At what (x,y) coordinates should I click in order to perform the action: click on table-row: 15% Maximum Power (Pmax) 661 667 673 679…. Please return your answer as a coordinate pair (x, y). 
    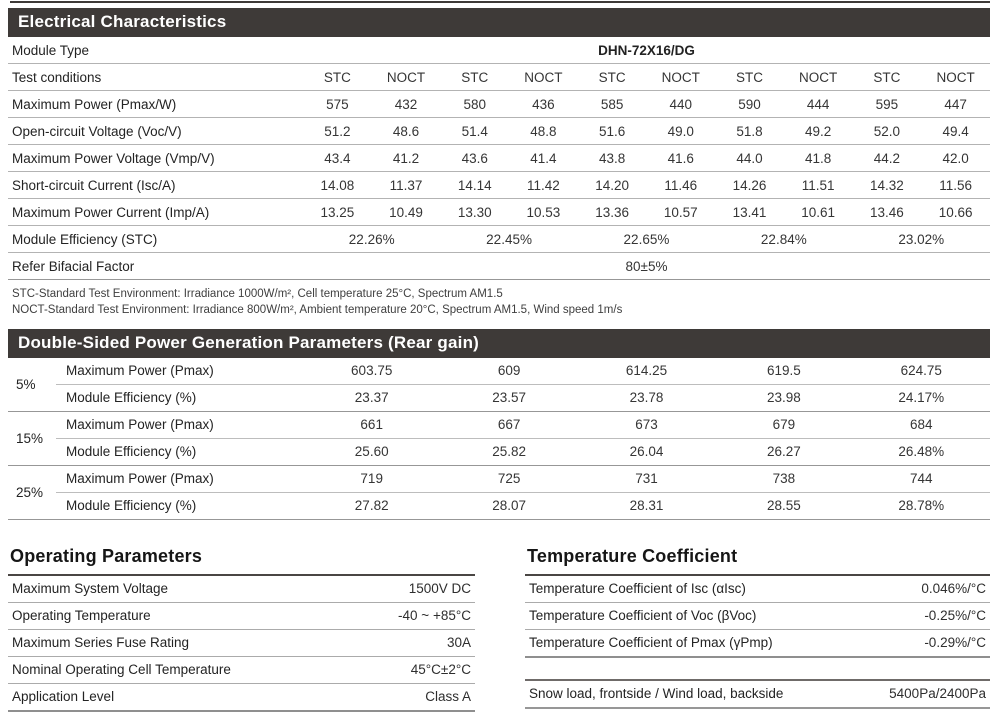
    Looking at the image, I should click on (499, 438).